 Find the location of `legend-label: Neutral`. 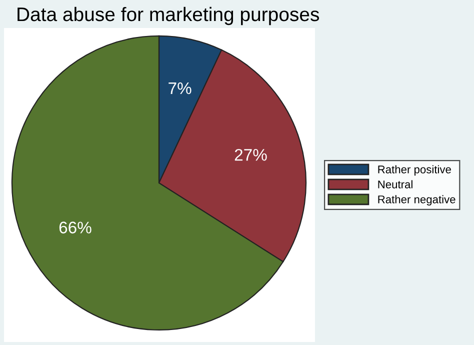

legend-label: Neutral is located at coordinates (395, 184).